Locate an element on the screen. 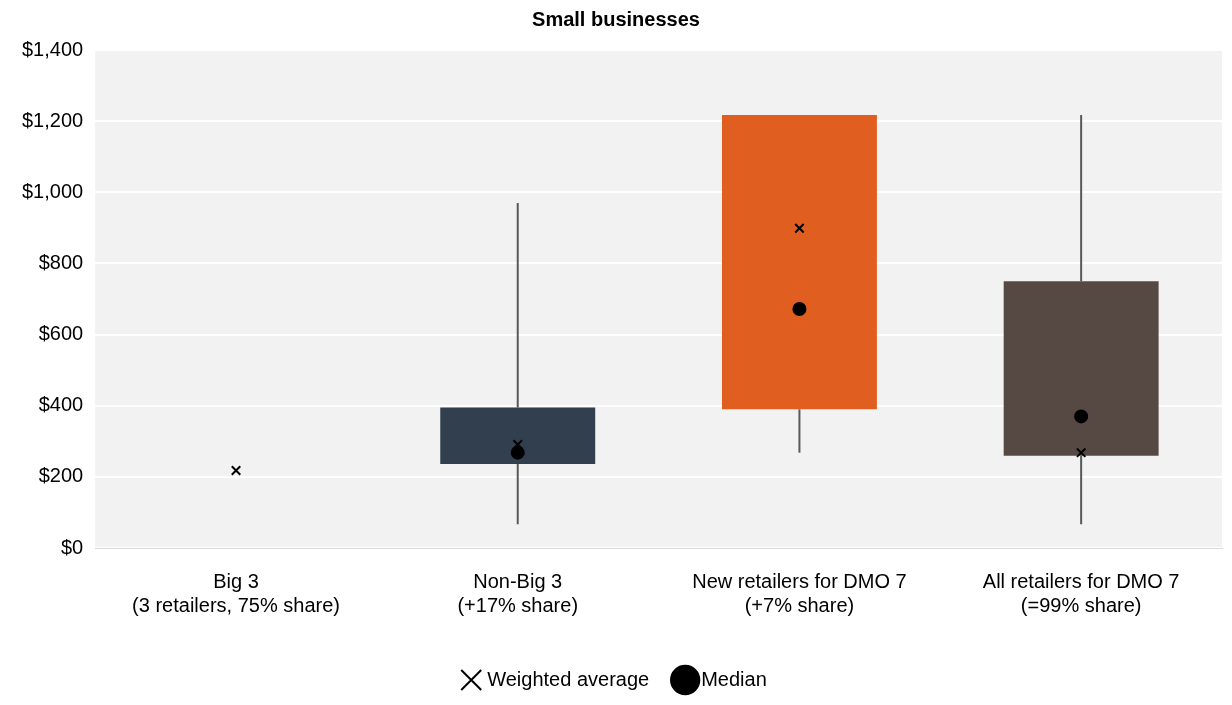 This screenshot has width=1232, height=705. y-tick-label: $400 is located at coordinates (61, 404).